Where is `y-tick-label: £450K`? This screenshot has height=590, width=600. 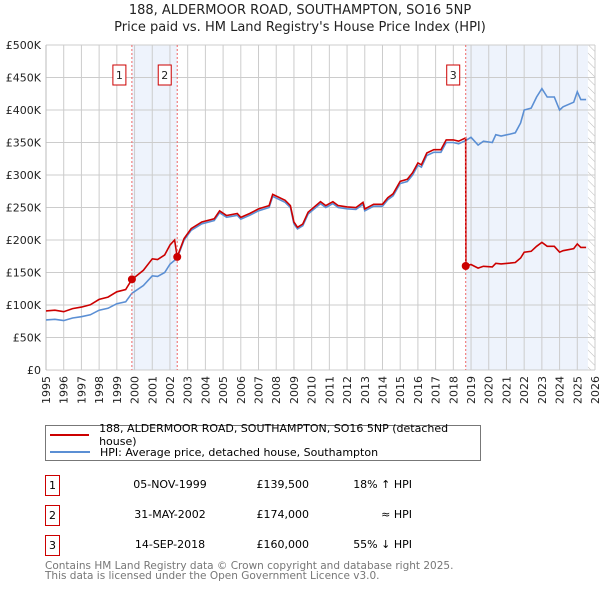 y-tick-label: £450K is located at coordinates (24, 78).